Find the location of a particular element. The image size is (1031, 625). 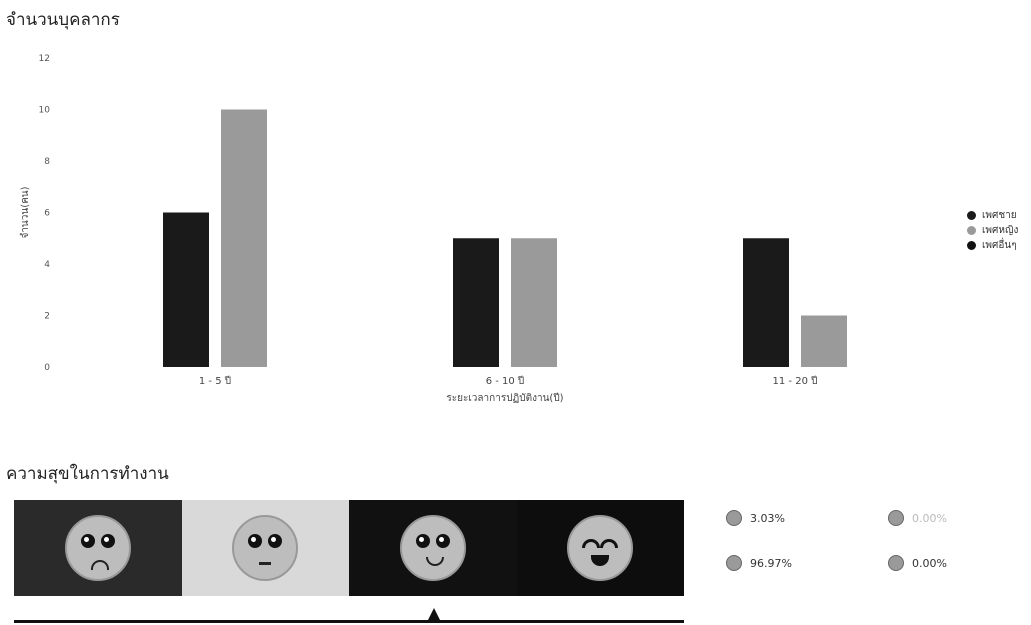

happiness-stats: 3.03% 0.00% 96.97% 0.00% is located at coordinates (876, 550).